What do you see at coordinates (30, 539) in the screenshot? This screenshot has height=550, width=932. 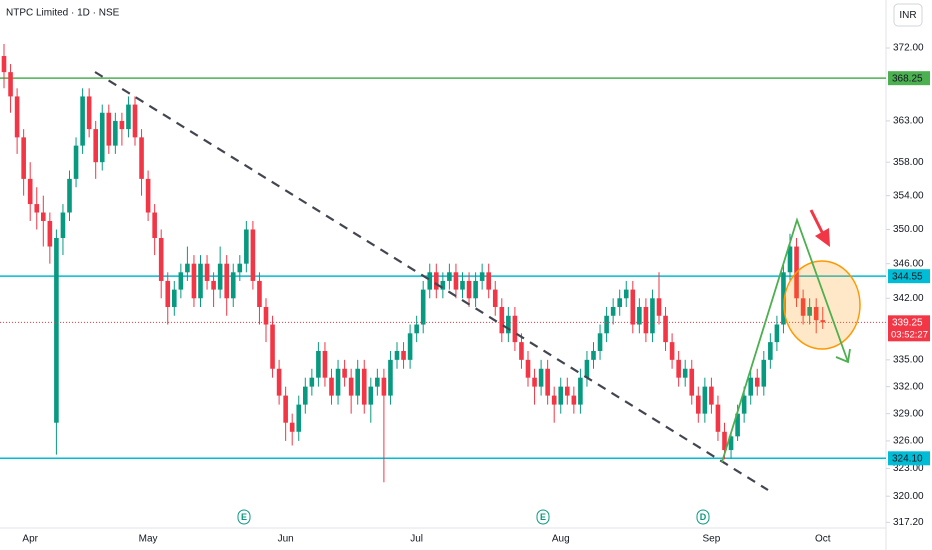 I see `x-tick-label: Apr` at bounding box center [30, 539].